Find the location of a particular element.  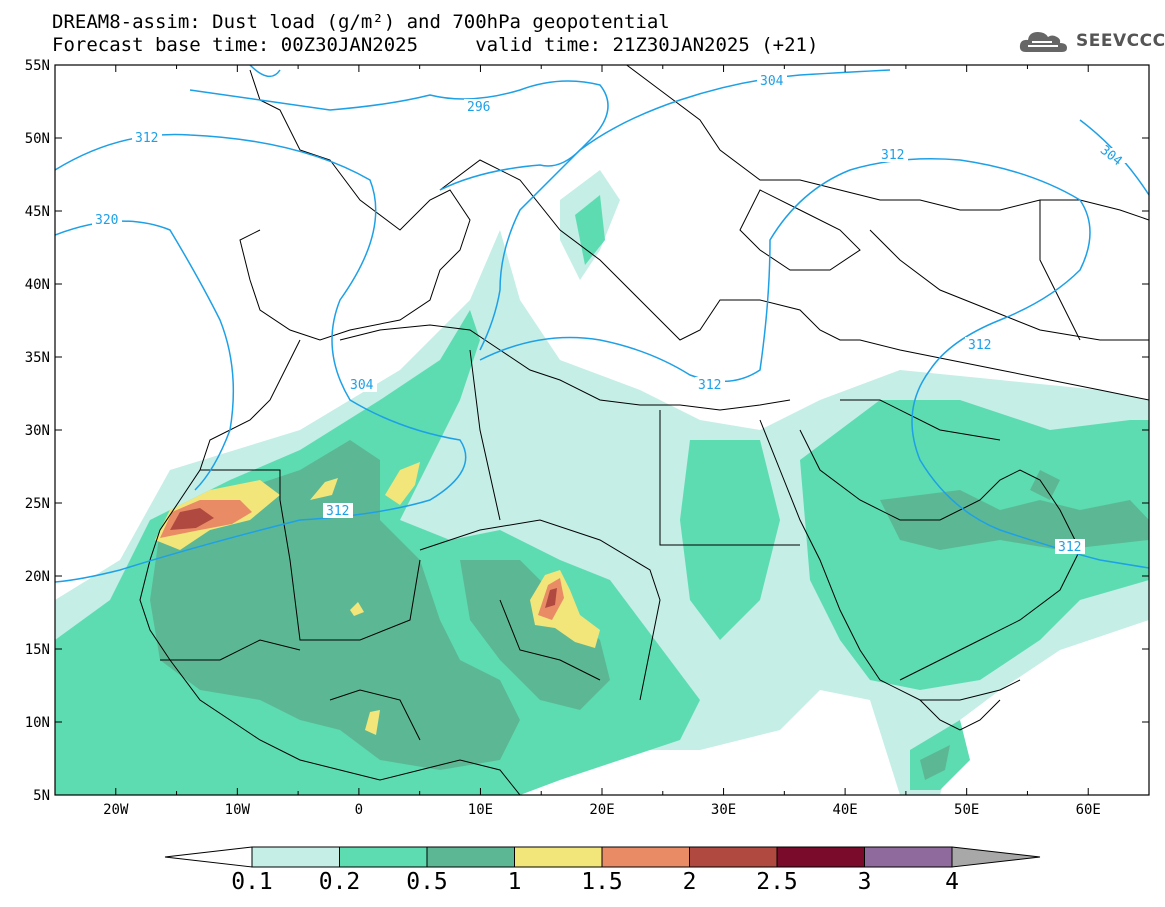

colorbar-label: 1.5 is located at coordinates (602, 882).